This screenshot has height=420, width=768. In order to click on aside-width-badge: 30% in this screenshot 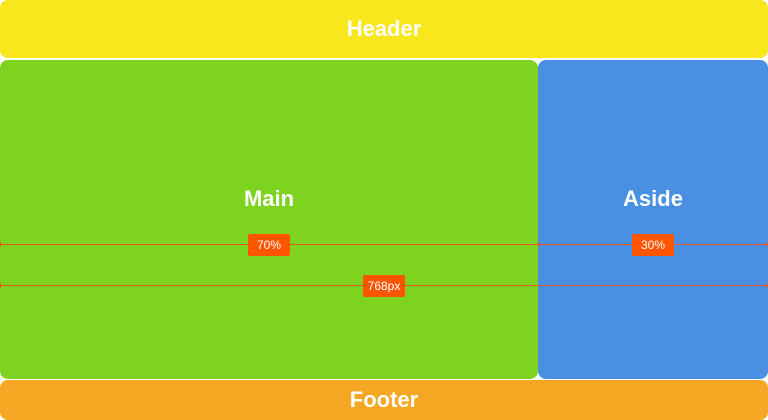, I will do `click(653, 245)`.